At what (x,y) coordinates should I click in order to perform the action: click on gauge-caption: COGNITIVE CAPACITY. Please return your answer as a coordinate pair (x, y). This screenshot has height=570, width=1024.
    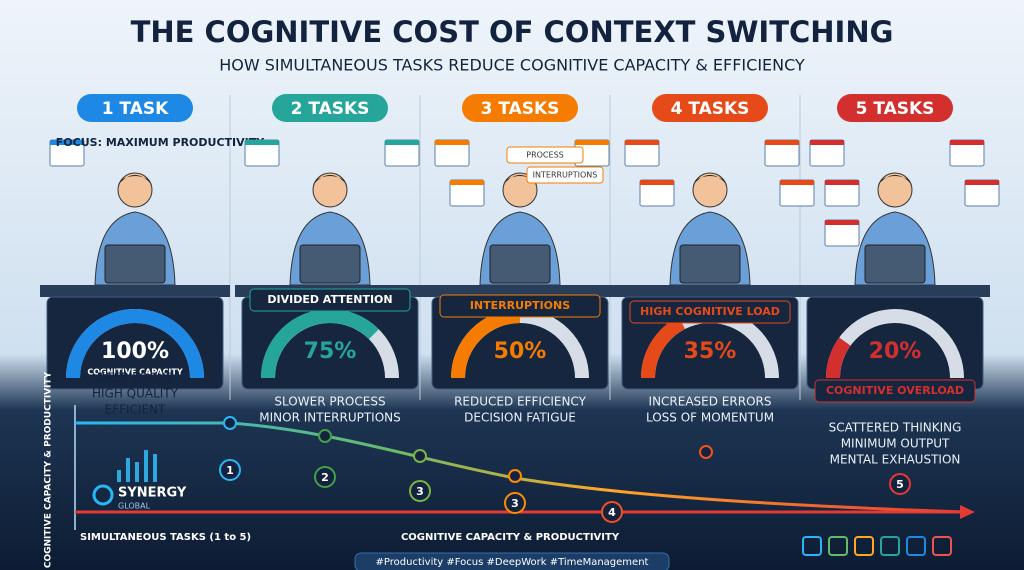
    Looking at the image, I should click on (134, 372).